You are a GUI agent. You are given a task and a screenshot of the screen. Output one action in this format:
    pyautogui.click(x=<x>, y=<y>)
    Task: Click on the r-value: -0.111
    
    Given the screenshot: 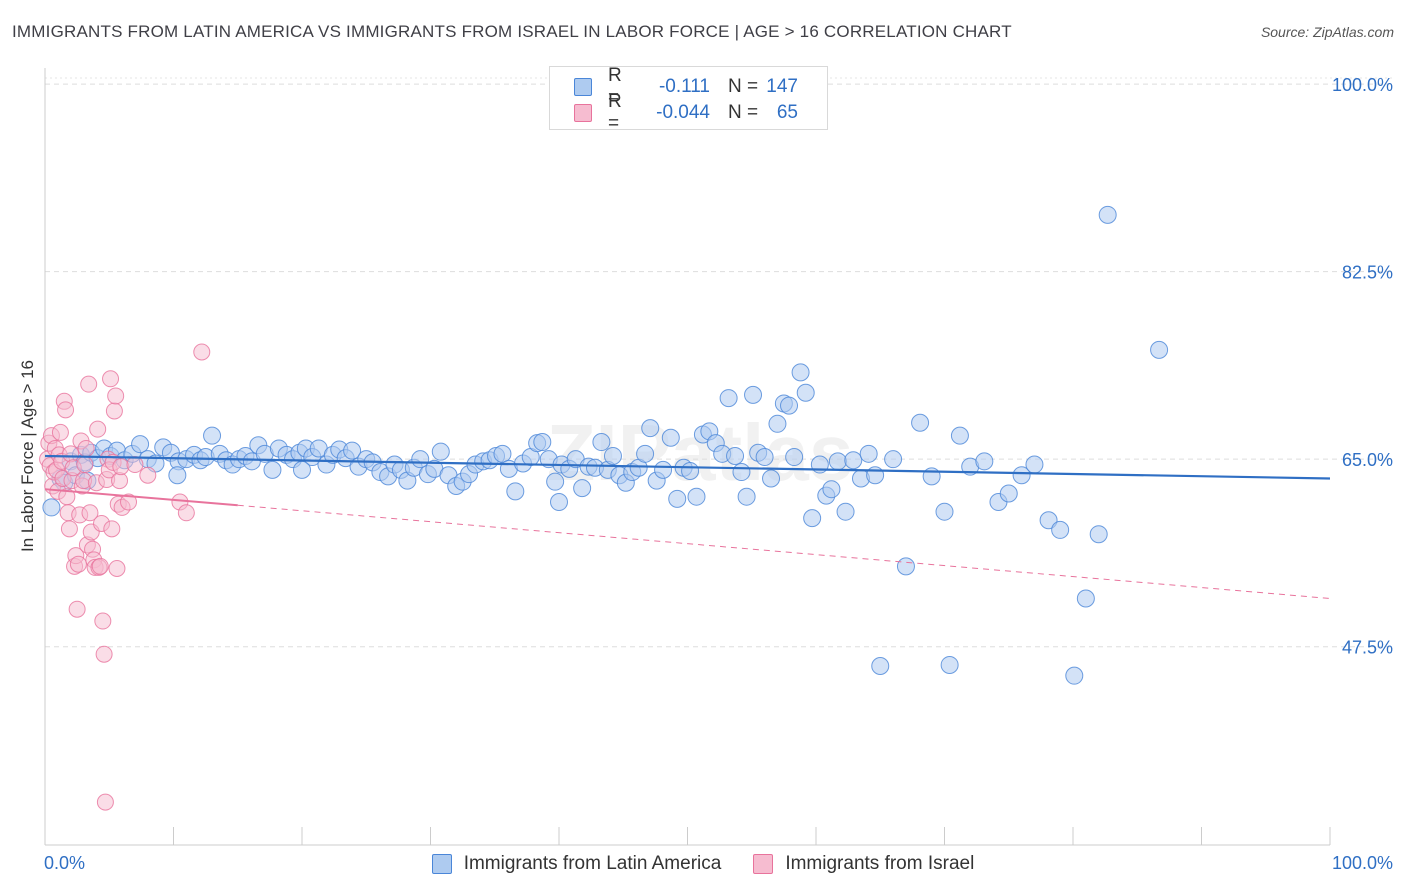 What is the action you would take?
    pyautogui.click(x=684, y=86)
    